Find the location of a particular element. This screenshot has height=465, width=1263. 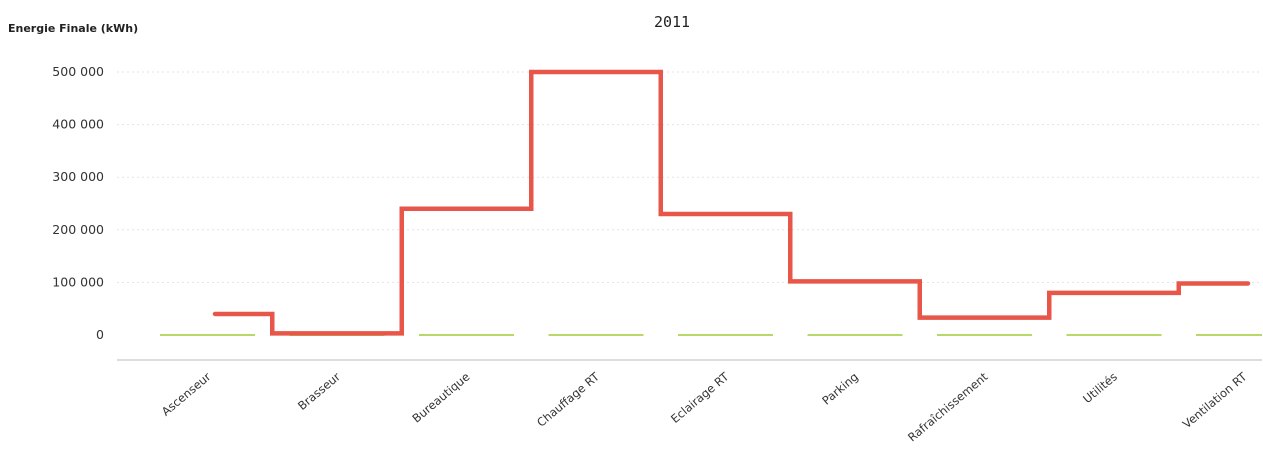

y-tick-label: 200 000 is located at coordinates (78, 229).